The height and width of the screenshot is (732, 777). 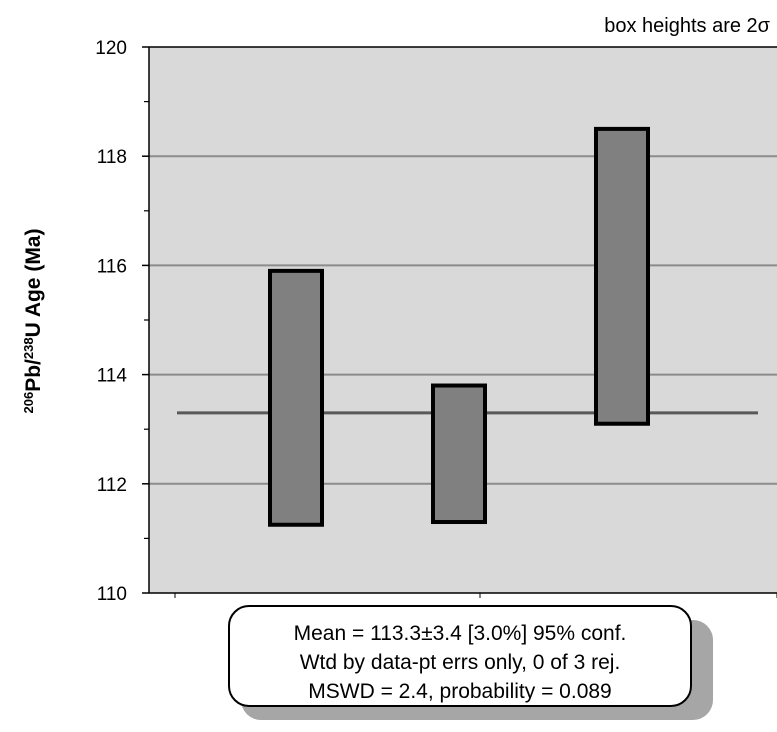 I want to click on y-tick-label-110: 110, so click(x=112, y=594).